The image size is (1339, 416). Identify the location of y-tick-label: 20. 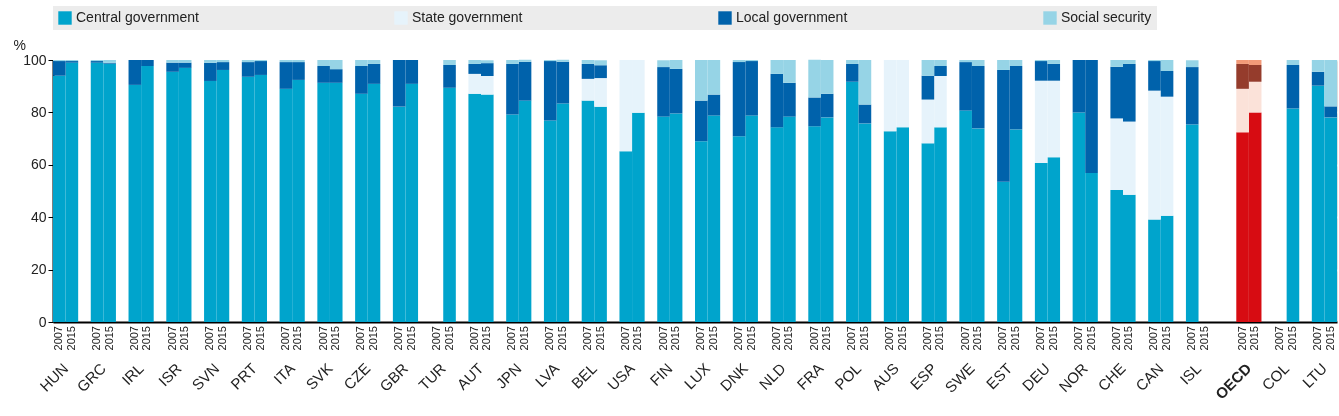
(38, 269).